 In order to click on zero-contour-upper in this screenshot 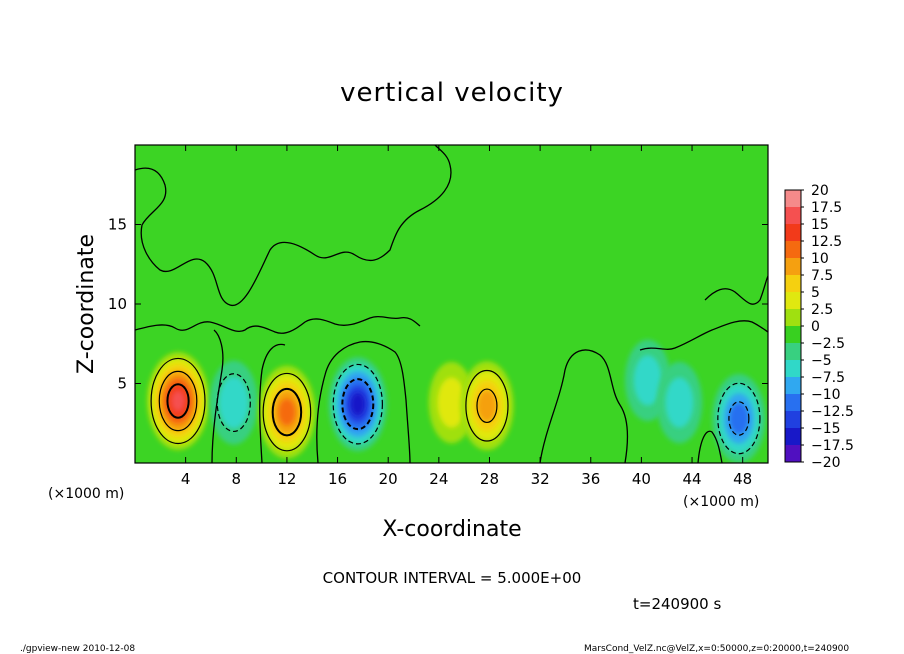, I will do `click(293, 225)`.